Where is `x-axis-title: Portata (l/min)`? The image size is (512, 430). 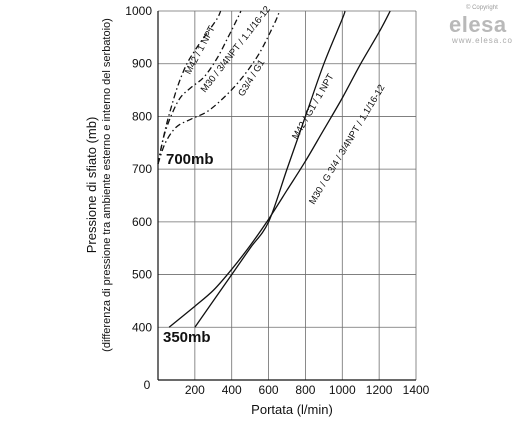
x-axis-title: Portata (l/min) is located at coordinates (292, 409).